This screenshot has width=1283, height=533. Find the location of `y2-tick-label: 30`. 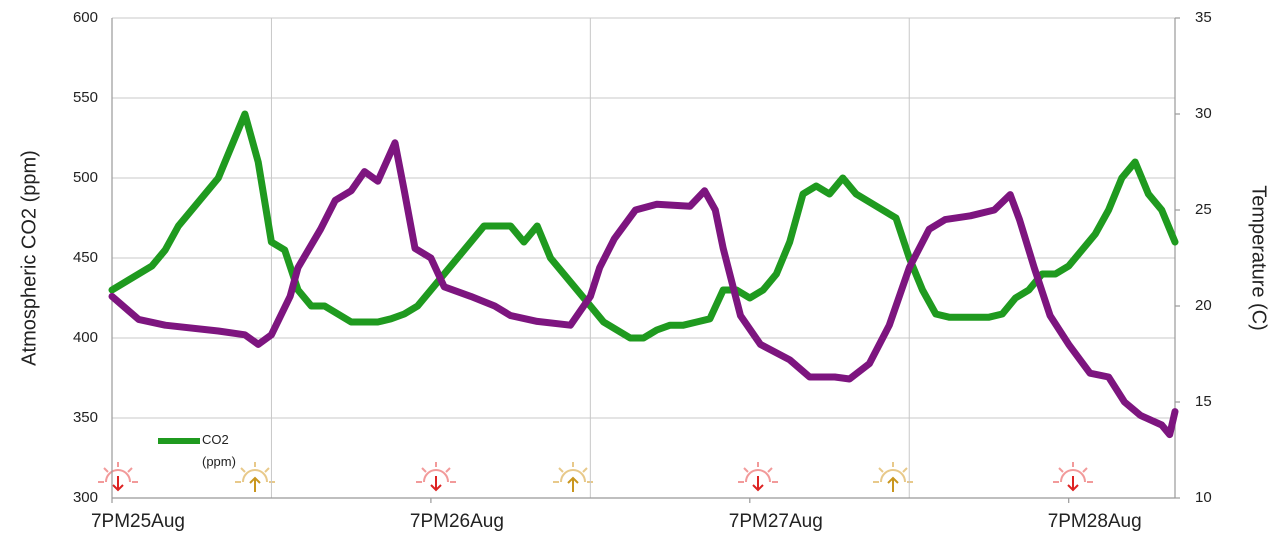

y2-tick-label: 30 is located at coordinates (1203, 113).